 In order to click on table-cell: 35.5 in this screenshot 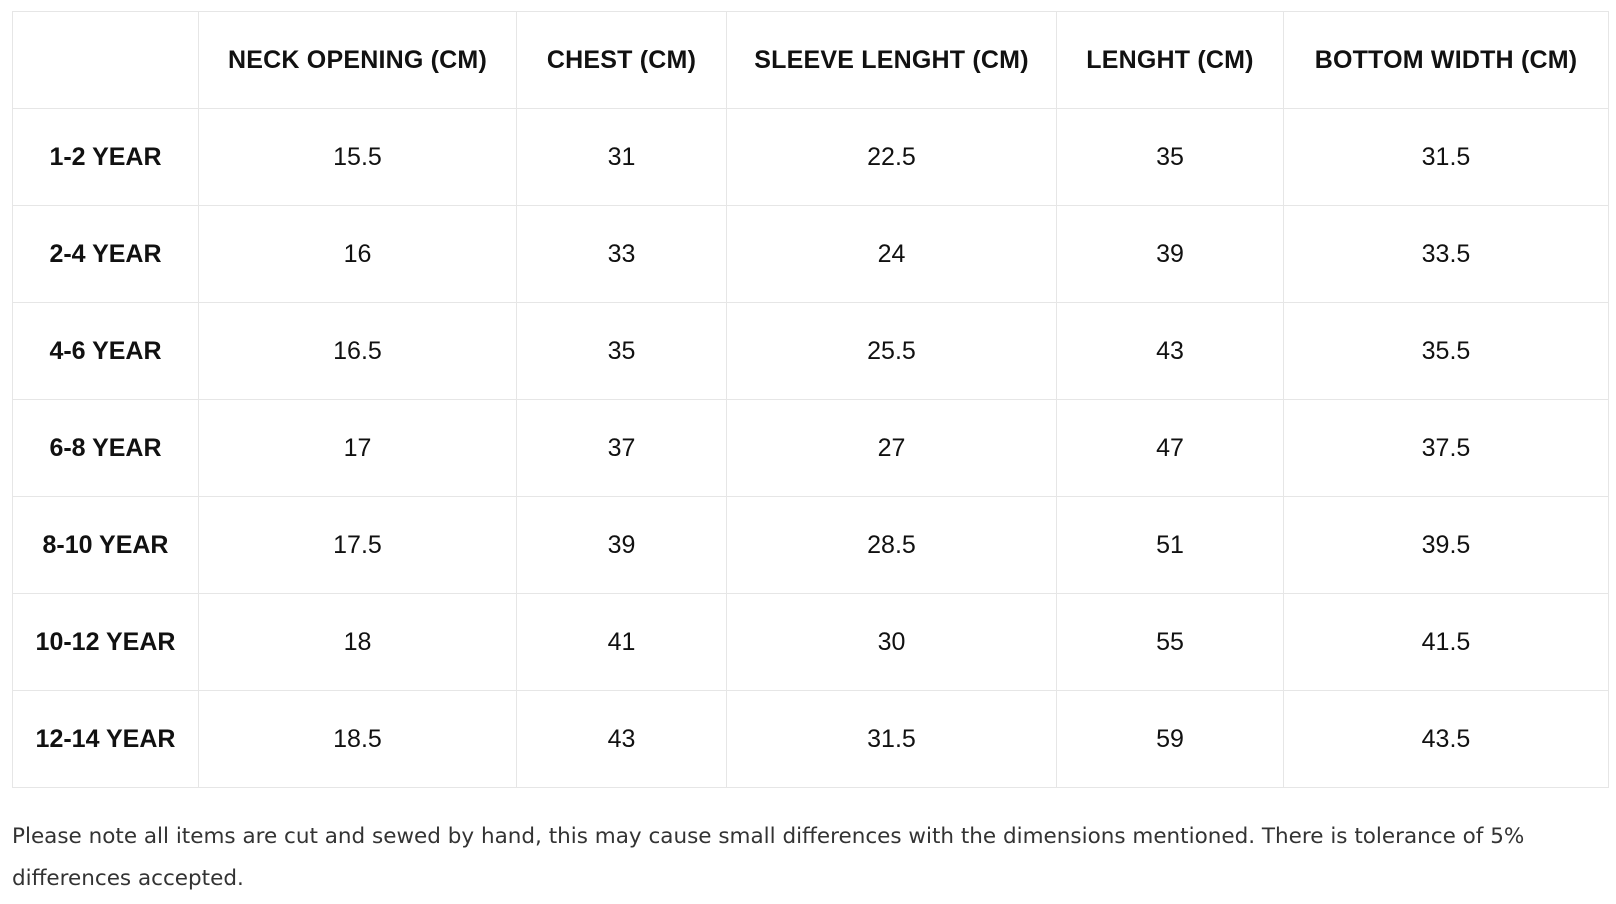, I will do `click(1446, 351)`.